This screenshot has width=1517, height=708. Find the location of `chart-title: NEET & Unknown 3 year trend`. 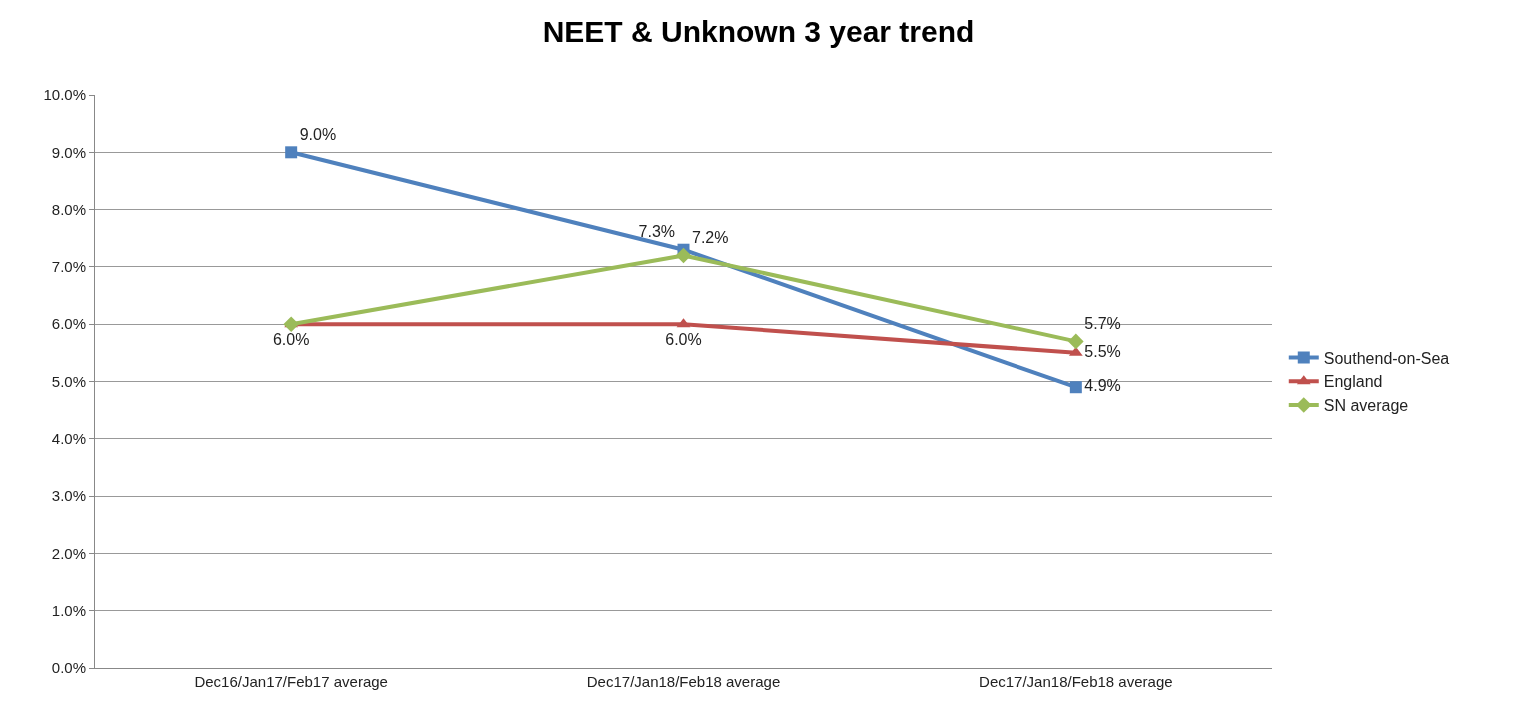

chart-title: NEET & Unknown 3 year trend is located at coordinates (758, 32).